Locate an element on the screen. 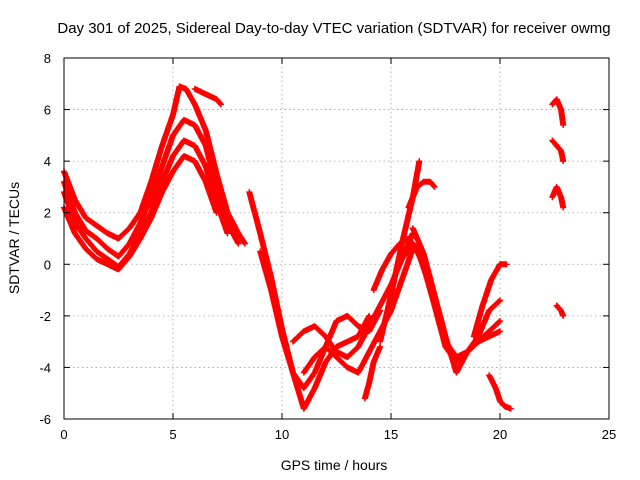  y-tick-label: 8 is located at coordinates (47, 58).